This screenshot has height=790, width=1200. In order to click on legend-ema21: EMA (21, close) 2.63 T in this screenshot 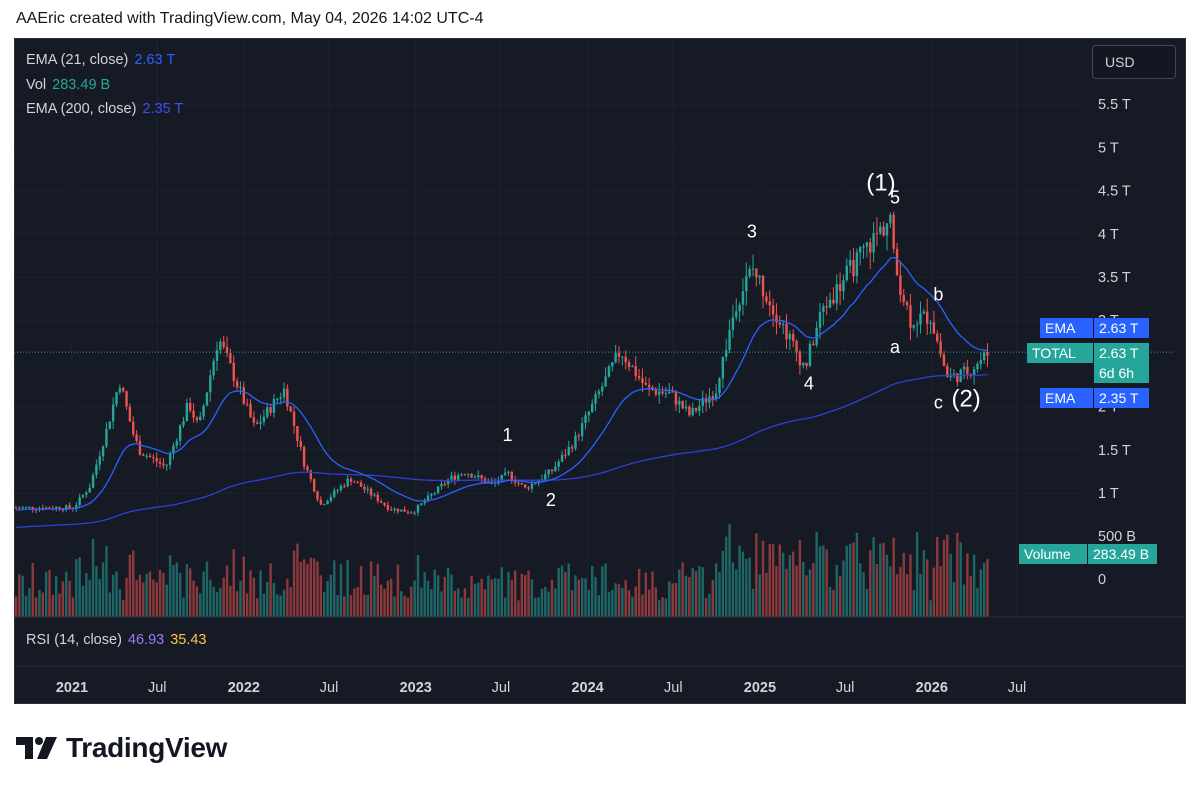, I will do `click(100, 60)`.